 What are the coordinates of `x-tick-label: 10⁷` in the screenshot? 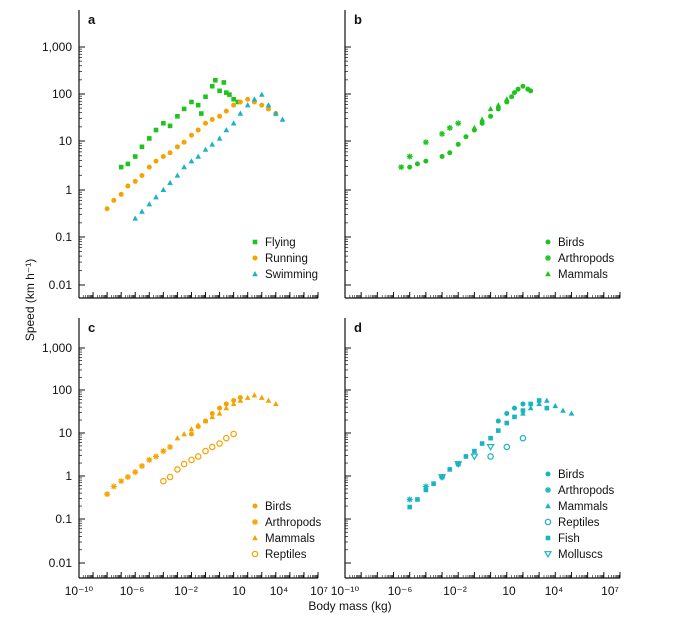 It's located at (610, 591).